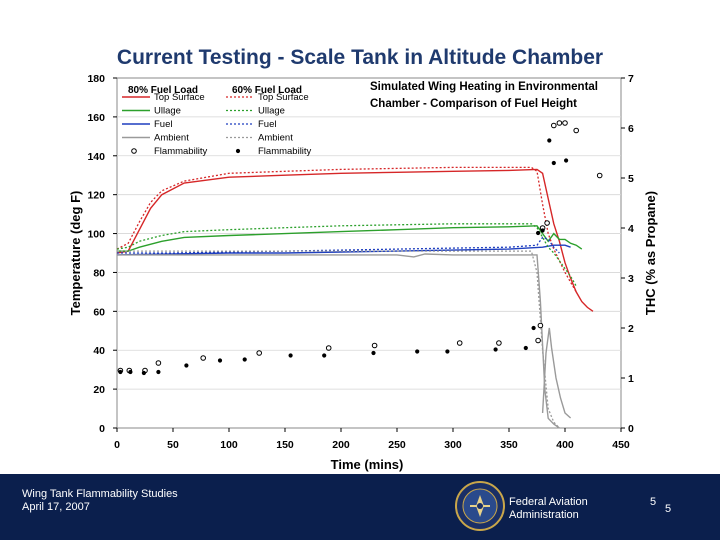 The image size is (720, 540). I want to click on x-tick-label: 100, so click(229, 445).